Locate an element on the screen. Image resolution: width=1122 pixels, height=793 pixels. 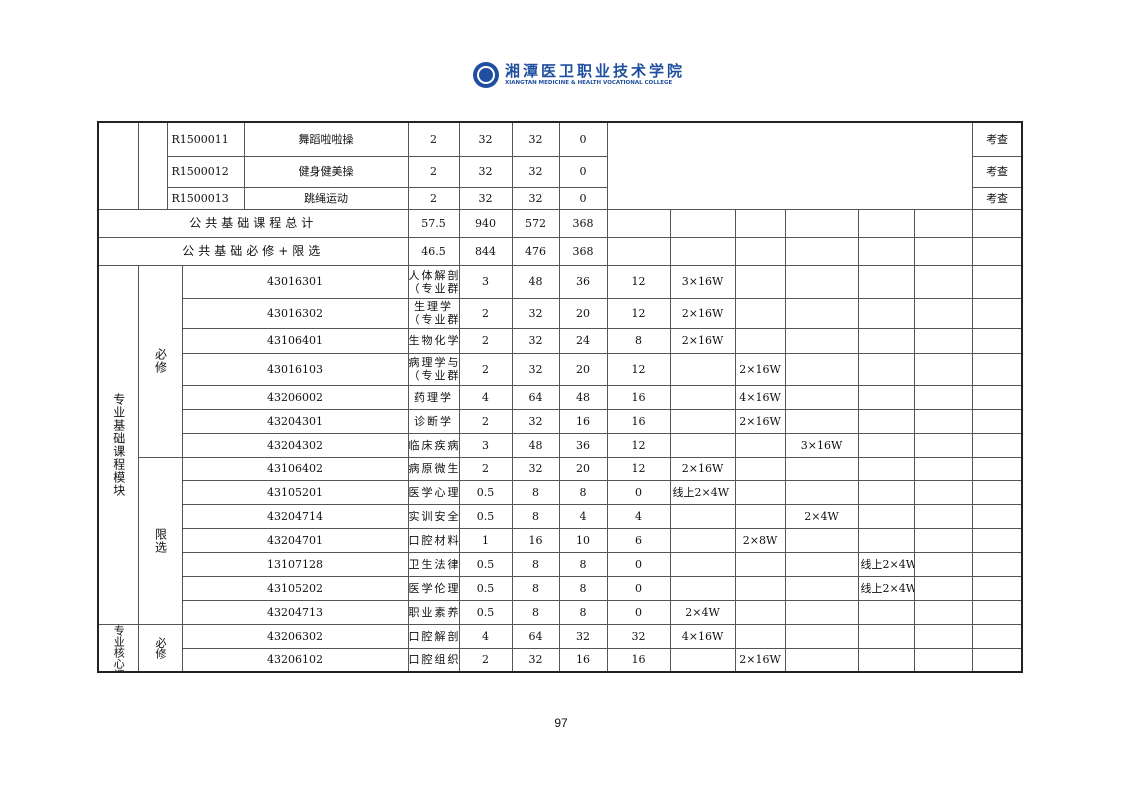
course-title: 生理学 is located at coordinates (433, 306).